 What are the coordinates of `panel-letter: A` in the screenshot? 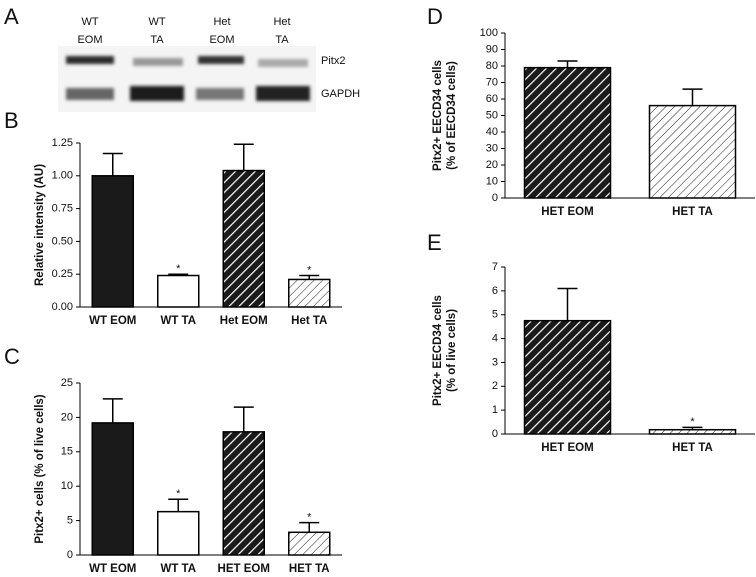 It's located at (11, 16).